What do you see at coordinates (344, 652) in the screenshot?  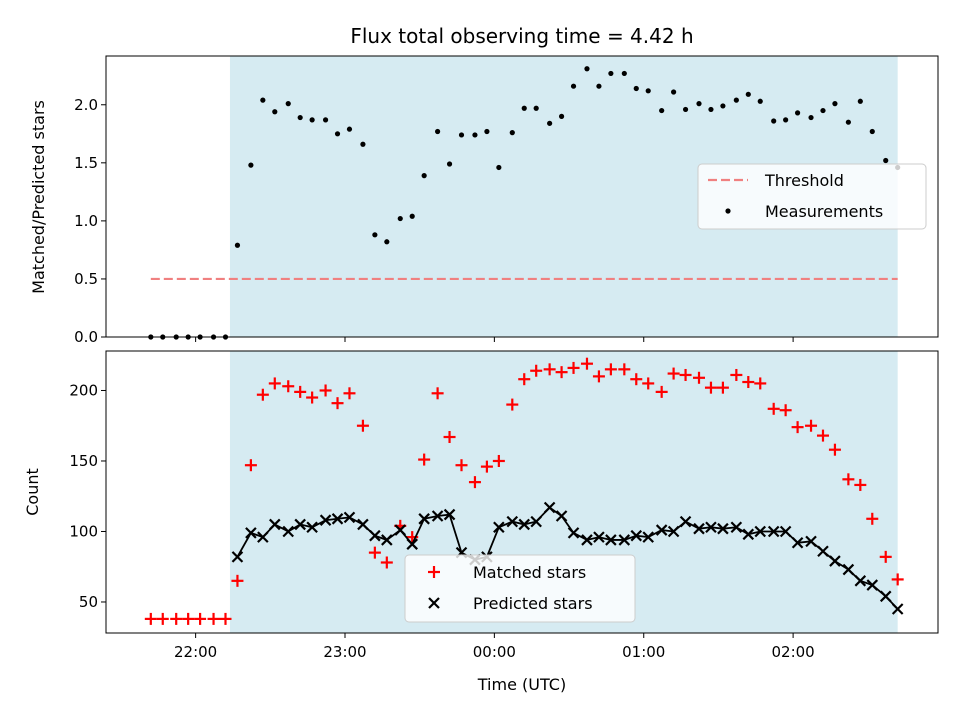 I see `bottom-x-tick-label: 23:00` at bounding box center [344, 652].